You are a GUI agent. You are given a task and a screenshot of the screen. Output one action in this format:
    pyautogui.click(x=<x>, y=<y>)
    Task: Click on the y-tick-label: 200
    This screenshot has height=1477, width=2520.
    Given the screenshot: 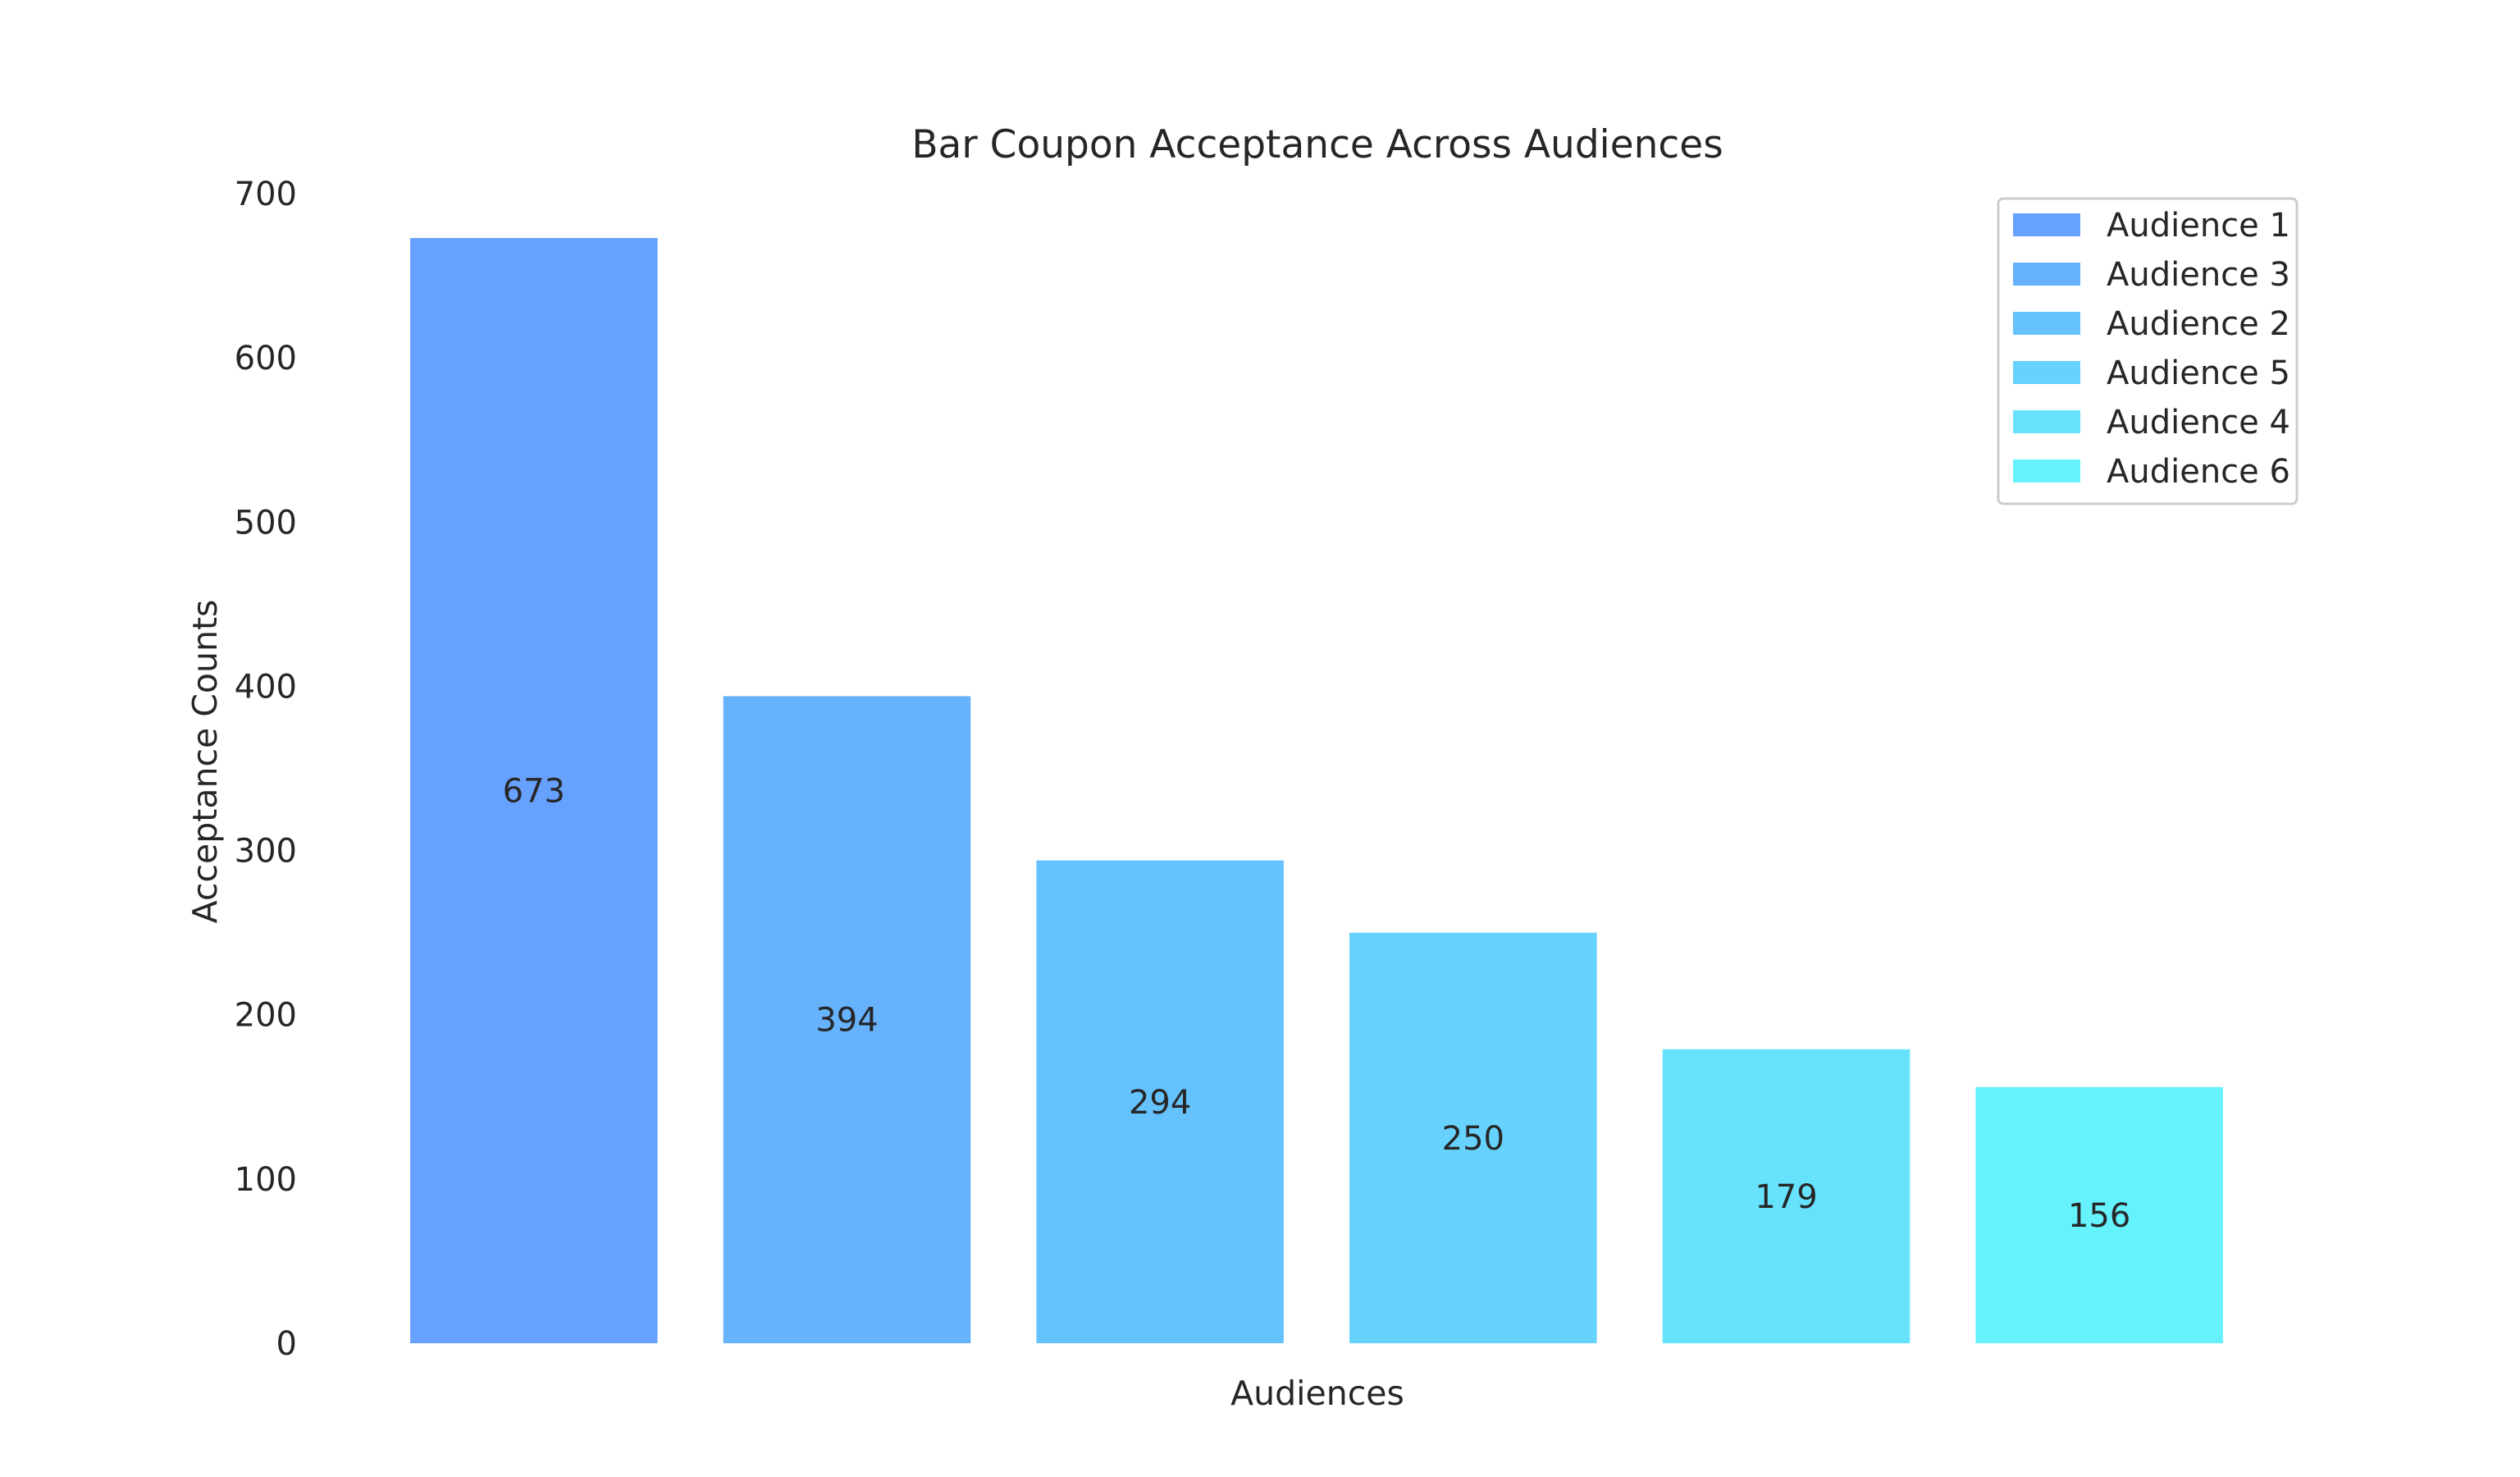 What is the action you would take?
    pyautogui.click(x=266, y=1016)
    